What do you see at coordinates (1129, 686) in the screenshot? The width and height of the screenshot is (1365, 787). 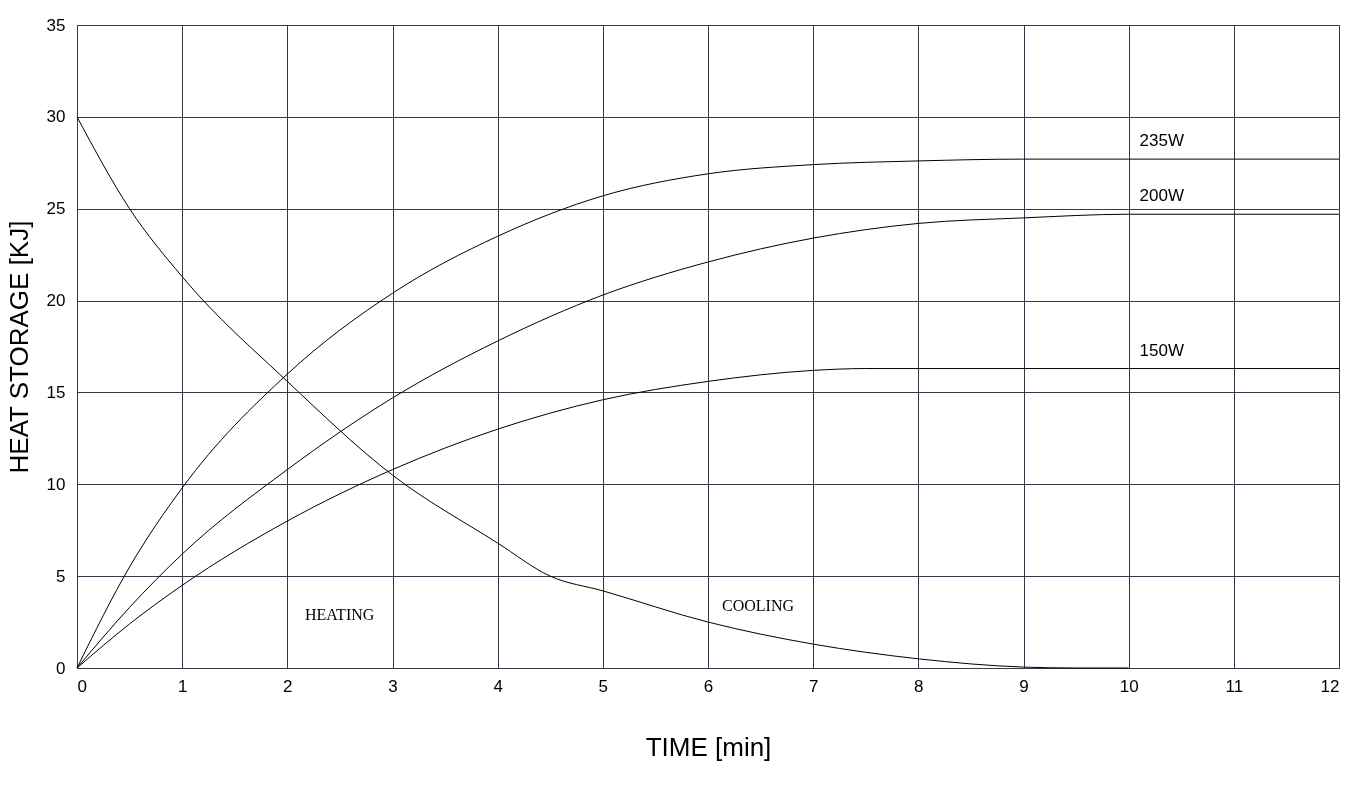 I see `x-tick-label: 10` at bounding box center [1129, 686].